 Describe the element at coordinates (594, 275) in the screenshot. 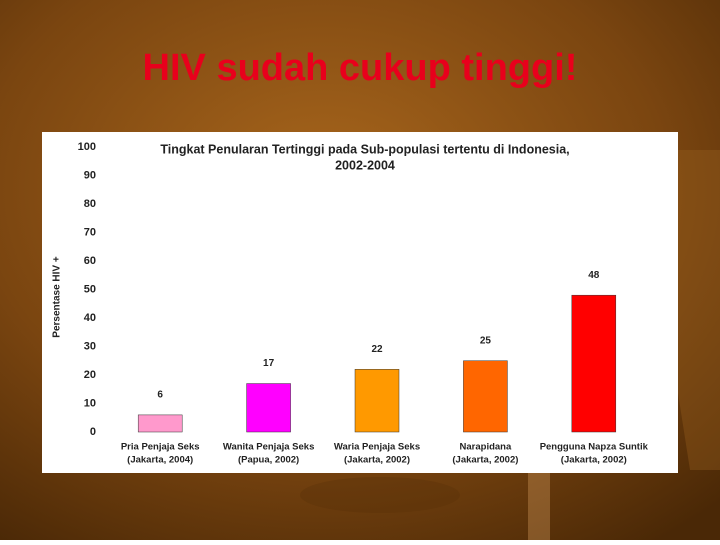

I see `value-label: 48` at that location.